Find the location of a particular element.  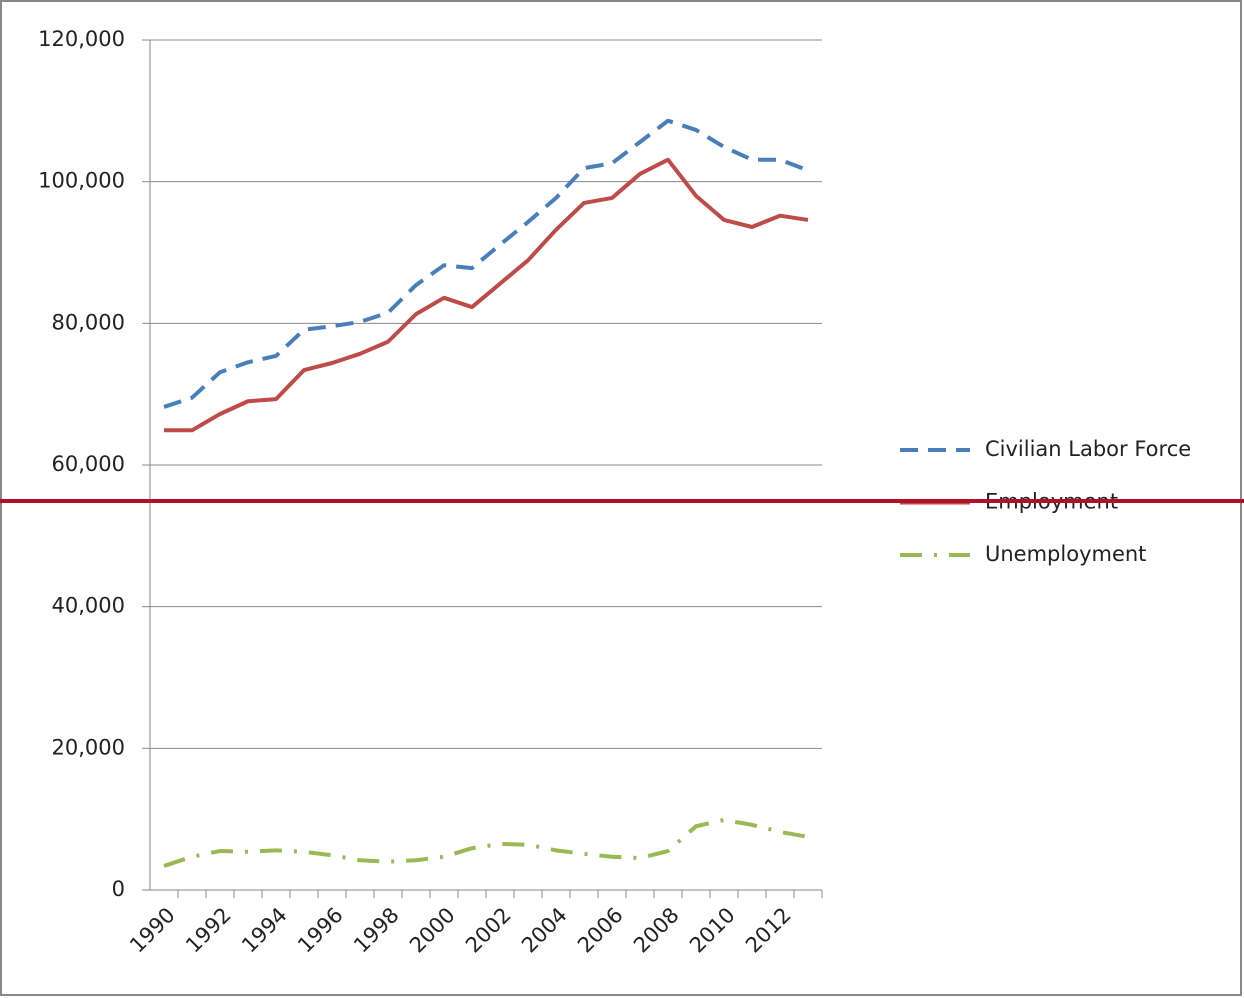

y-tick-label: 100,000 is located at coordinates (81, 181).